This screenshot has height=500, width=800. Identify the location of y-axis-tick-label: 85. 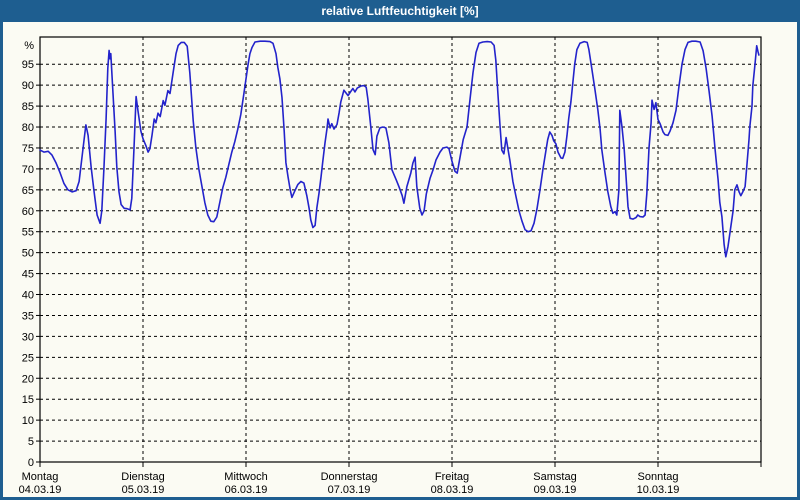
(28, 107).